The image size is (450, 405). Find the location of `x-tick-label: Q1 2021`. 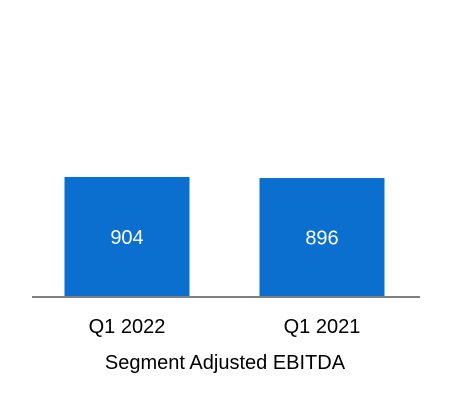

x-tick-label: Q1 2021 is located at coordinates (322, 327).